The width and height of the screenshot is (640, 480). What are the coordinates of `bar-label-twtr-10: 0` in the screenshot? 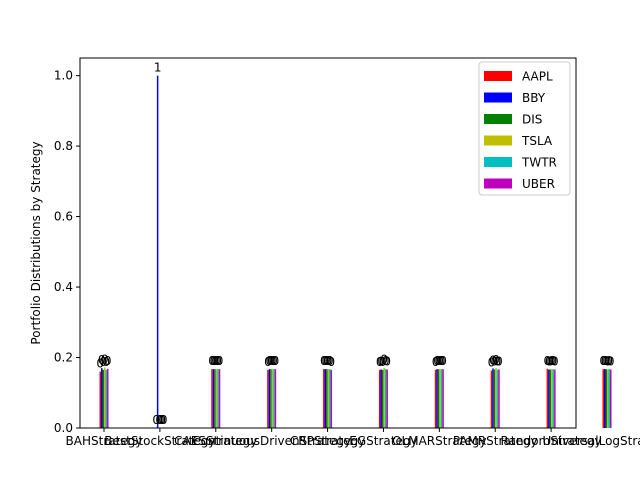 It's located at (609, 361).